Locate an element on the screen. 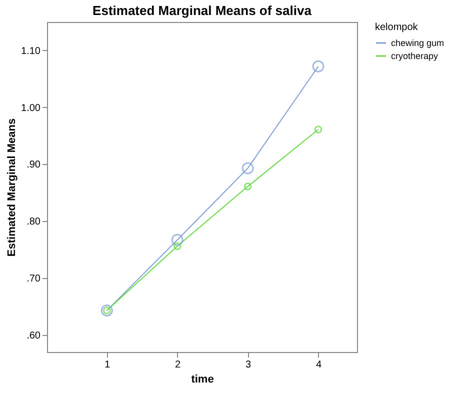  x-tick-label: 1 is located at coordinates (107, 365).